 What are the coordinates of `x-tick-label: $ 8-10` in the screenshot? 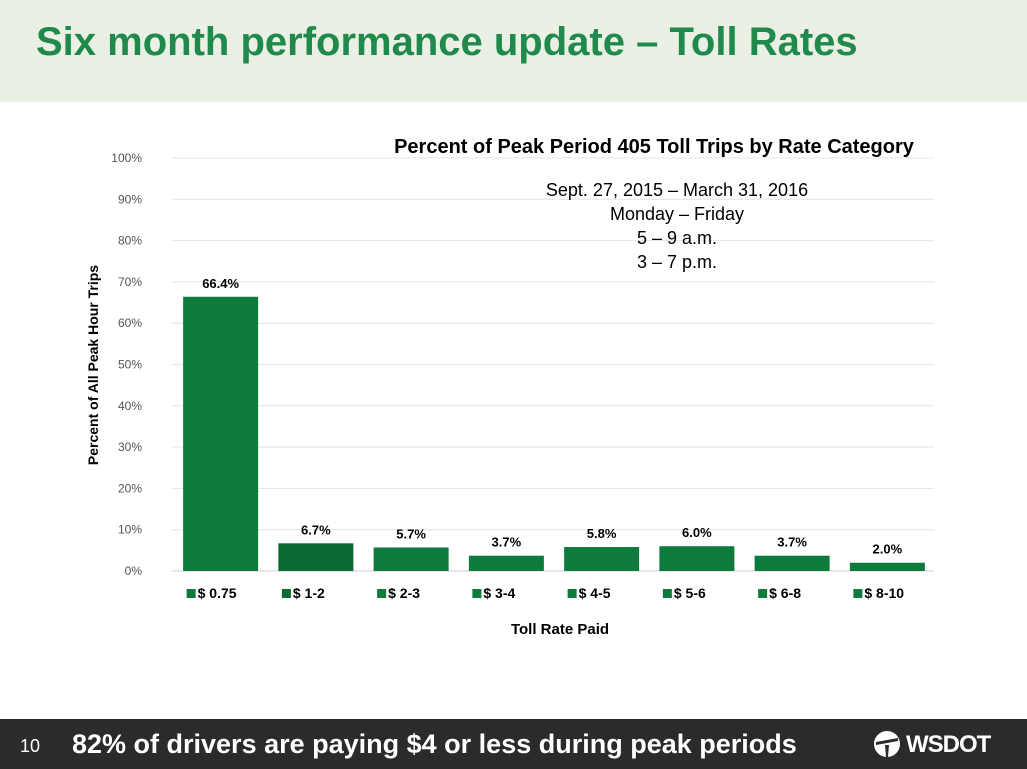 It's located at (884, 593).